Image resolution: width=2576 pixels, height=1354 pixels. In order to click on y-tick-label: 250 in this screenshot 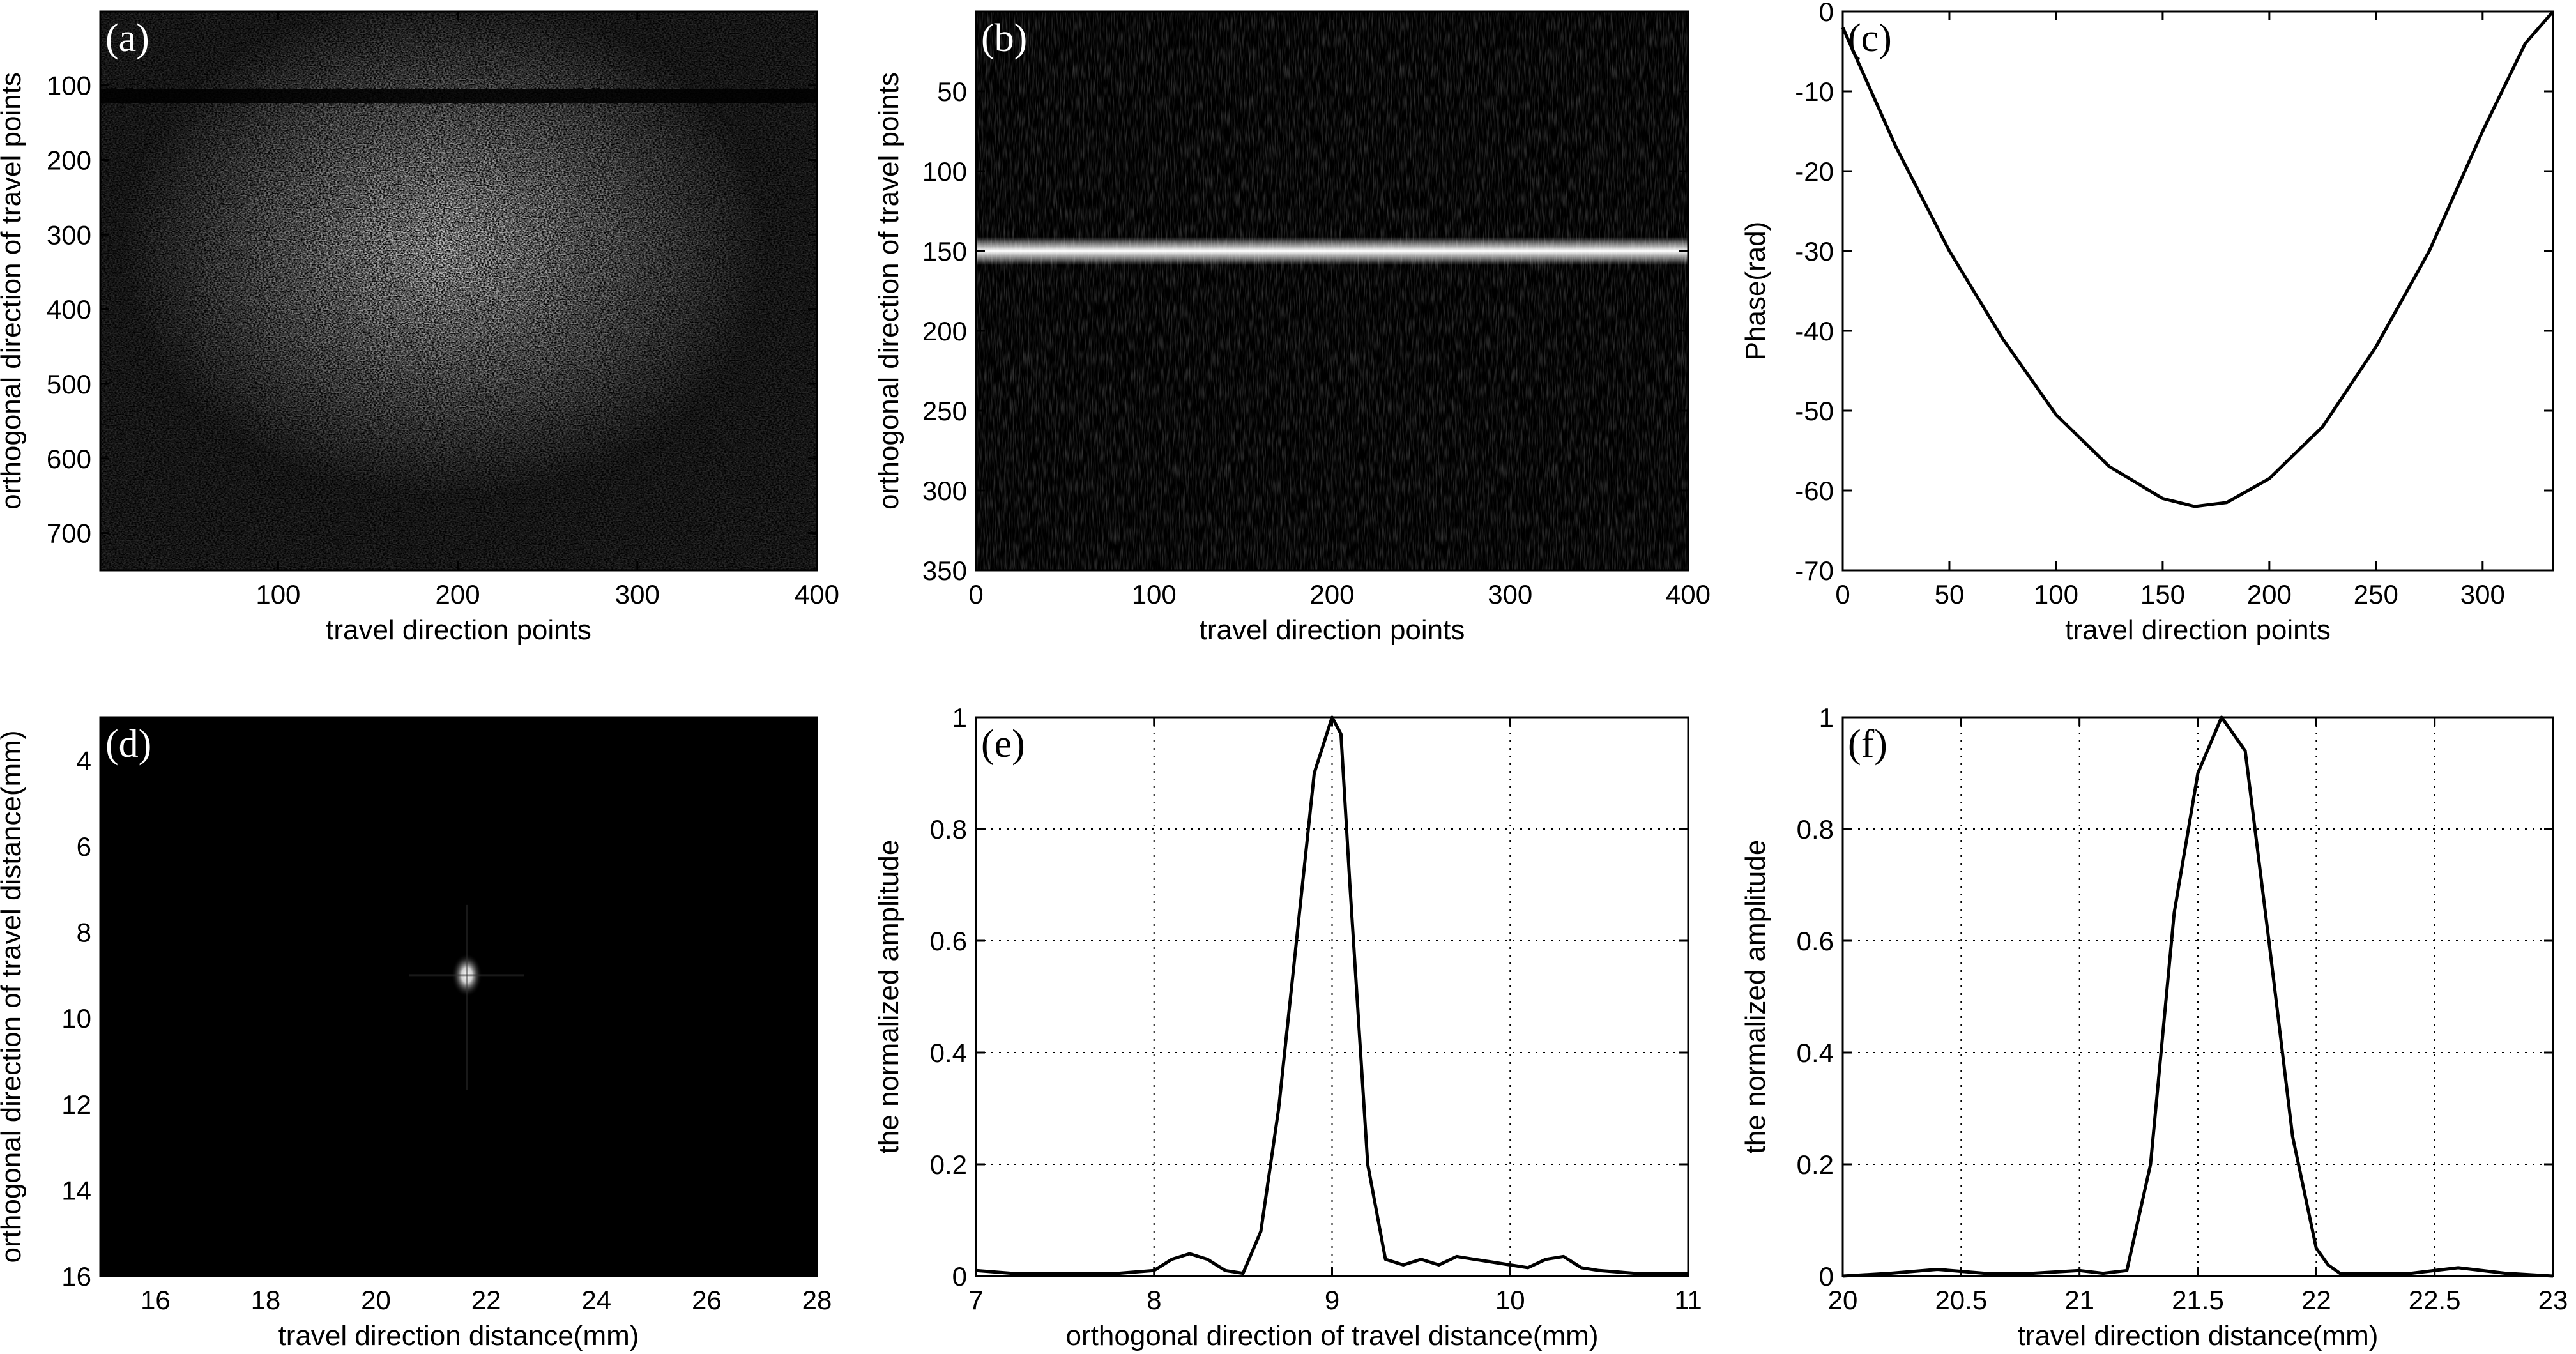, I will do `click(945, 411)`.